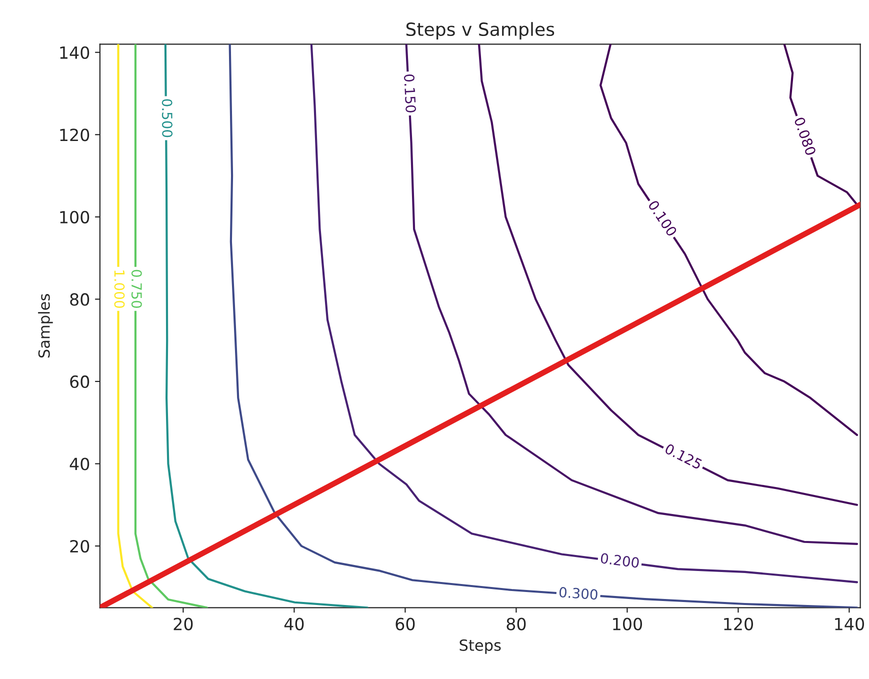 The width and height of the screenshot is (869, 679). I want to click on text: 0.150, so click(410, 93).